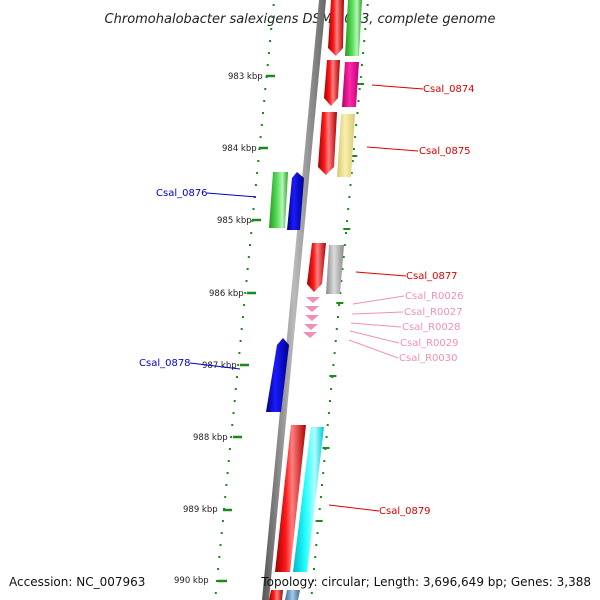 Image resolution: width=600 pixels, height=600 pixels. What do you see at coordinates (449, 89) in the screenshot?
I see `gene-label: Csal_0874` at bounding box center [449, 89].